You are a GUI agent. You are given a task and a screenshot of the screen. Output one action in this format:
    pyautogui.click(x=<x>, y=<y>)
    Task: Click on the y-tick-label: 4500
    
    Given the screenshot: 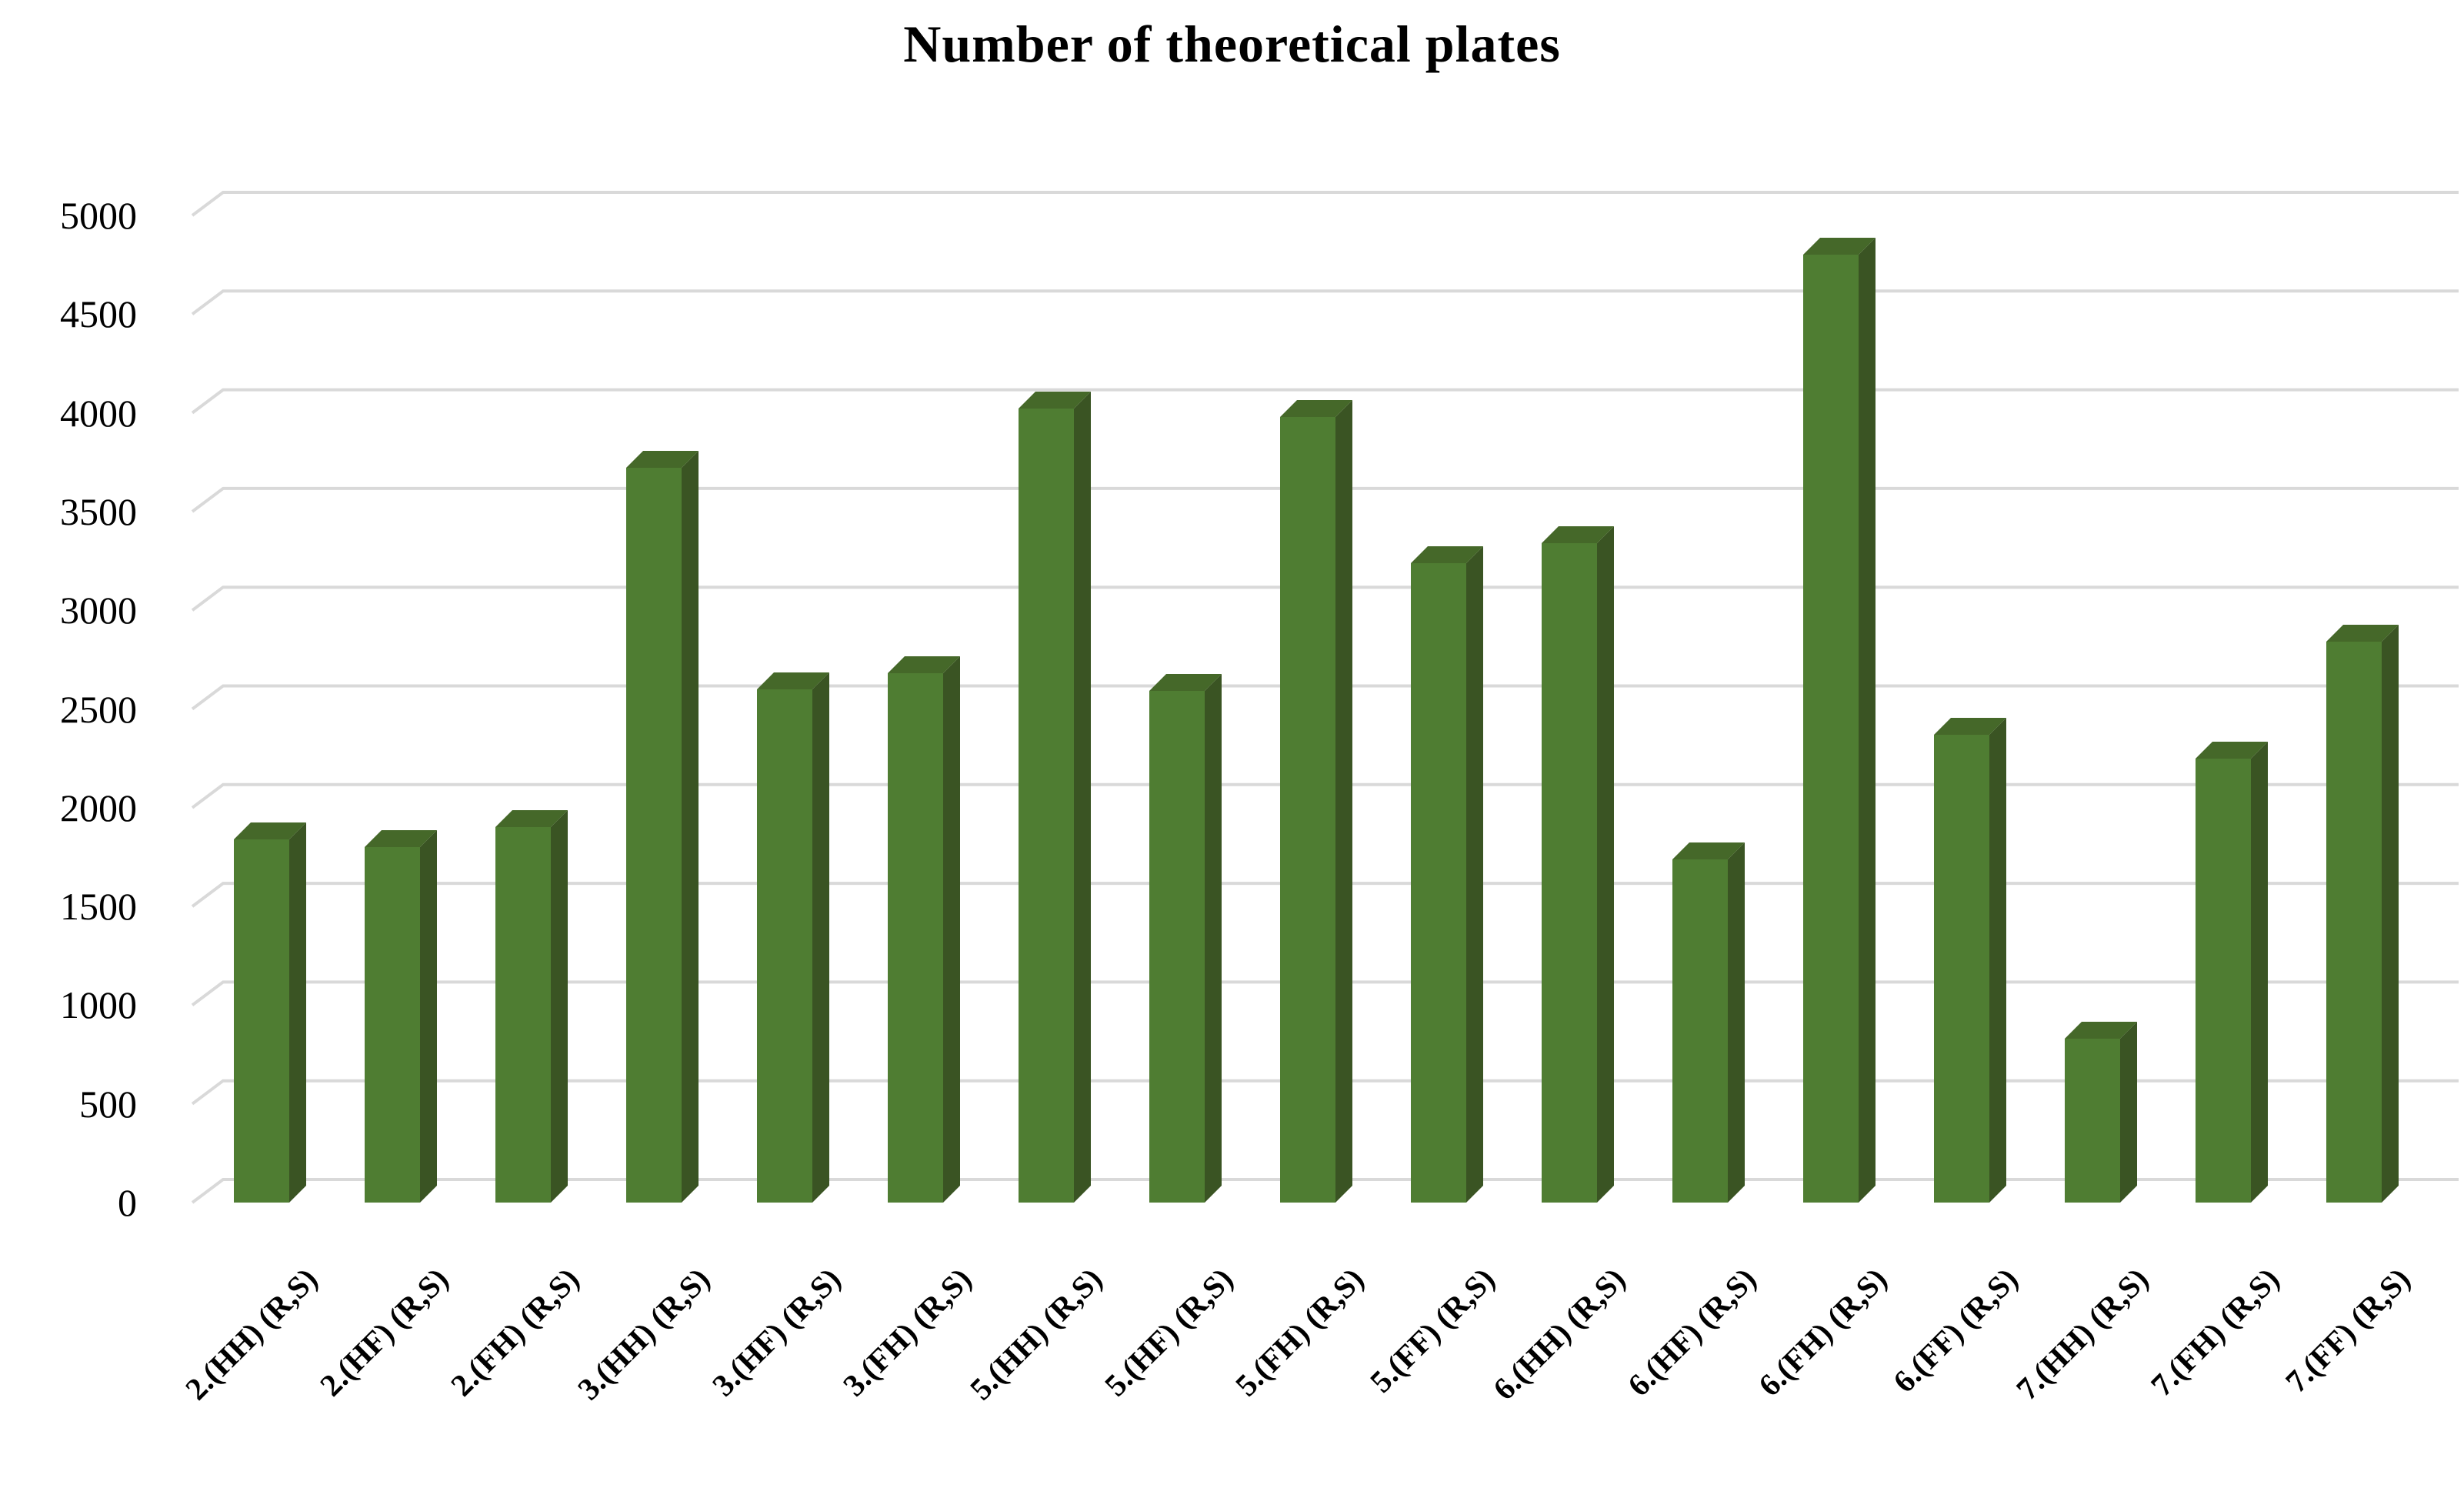 What is the action you would take?
    pyautogui.click(x=99, y=314)
    